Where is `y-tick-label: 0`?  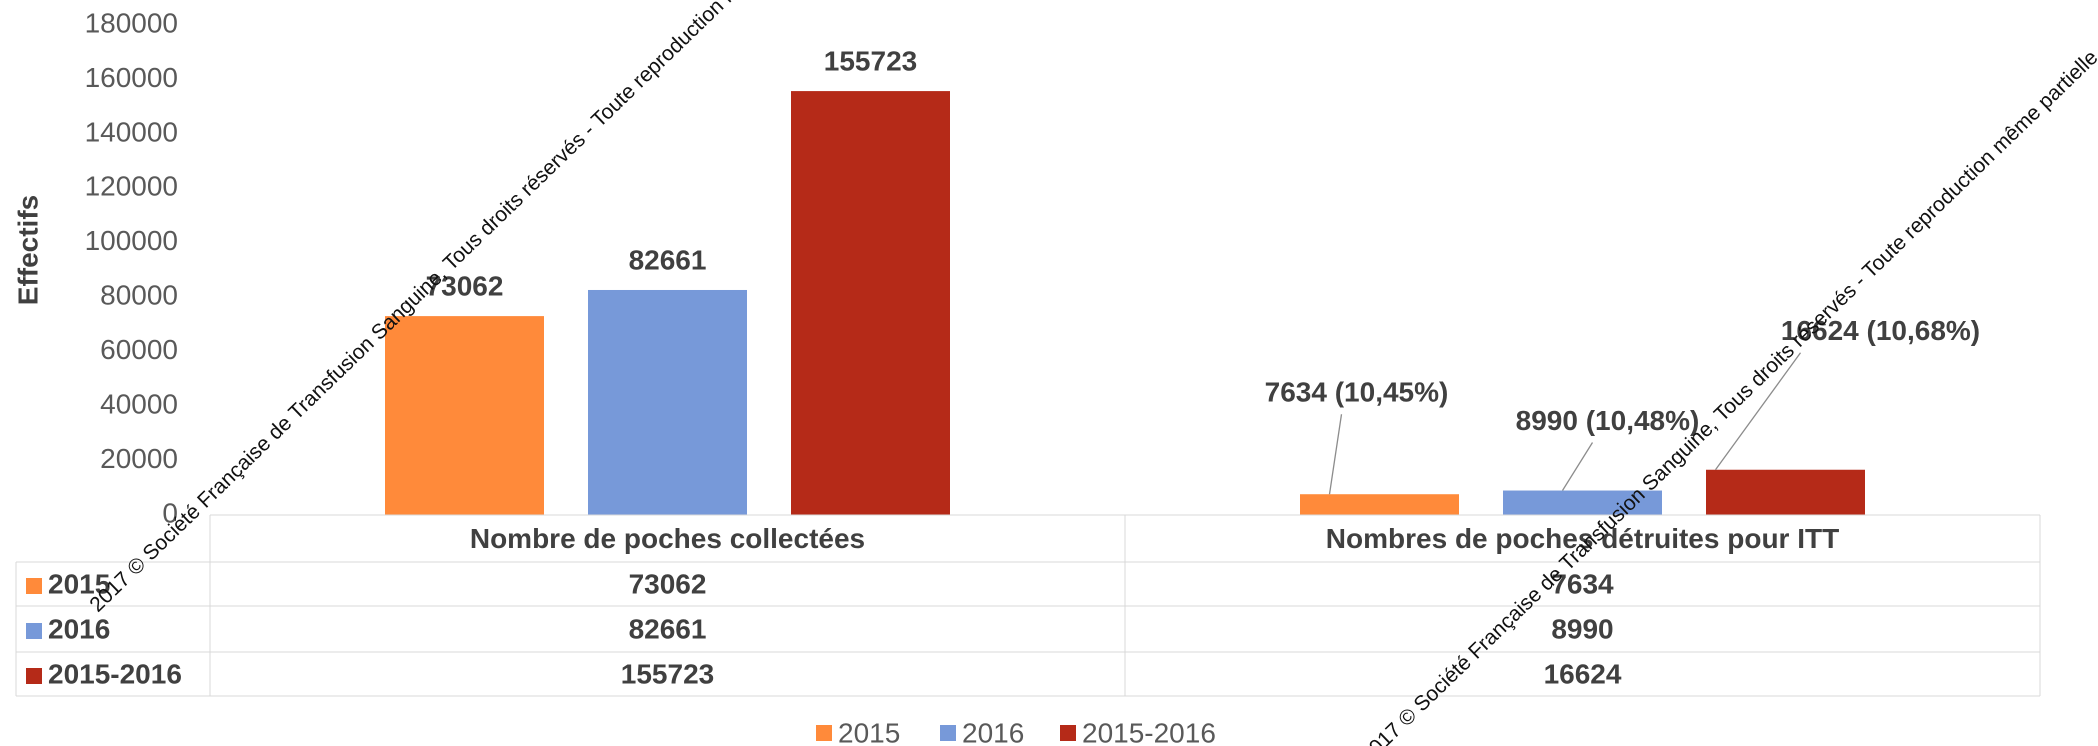 y-tick-label: 0 is located at coordinates (170, 512).